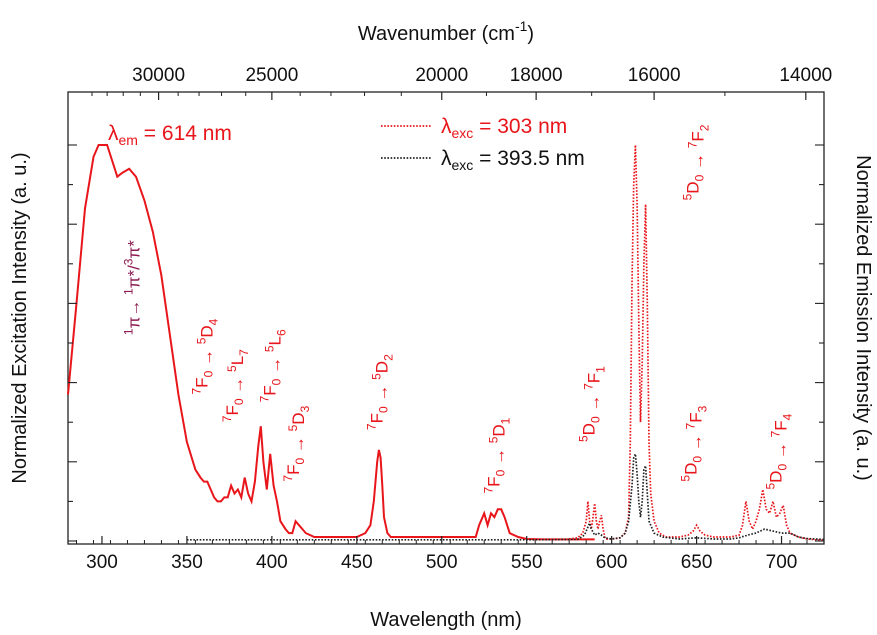  Describe the element at coordinates (513, 160) in the screenshot. I see `legend-label: λexc = 393.5 nm` at that location.